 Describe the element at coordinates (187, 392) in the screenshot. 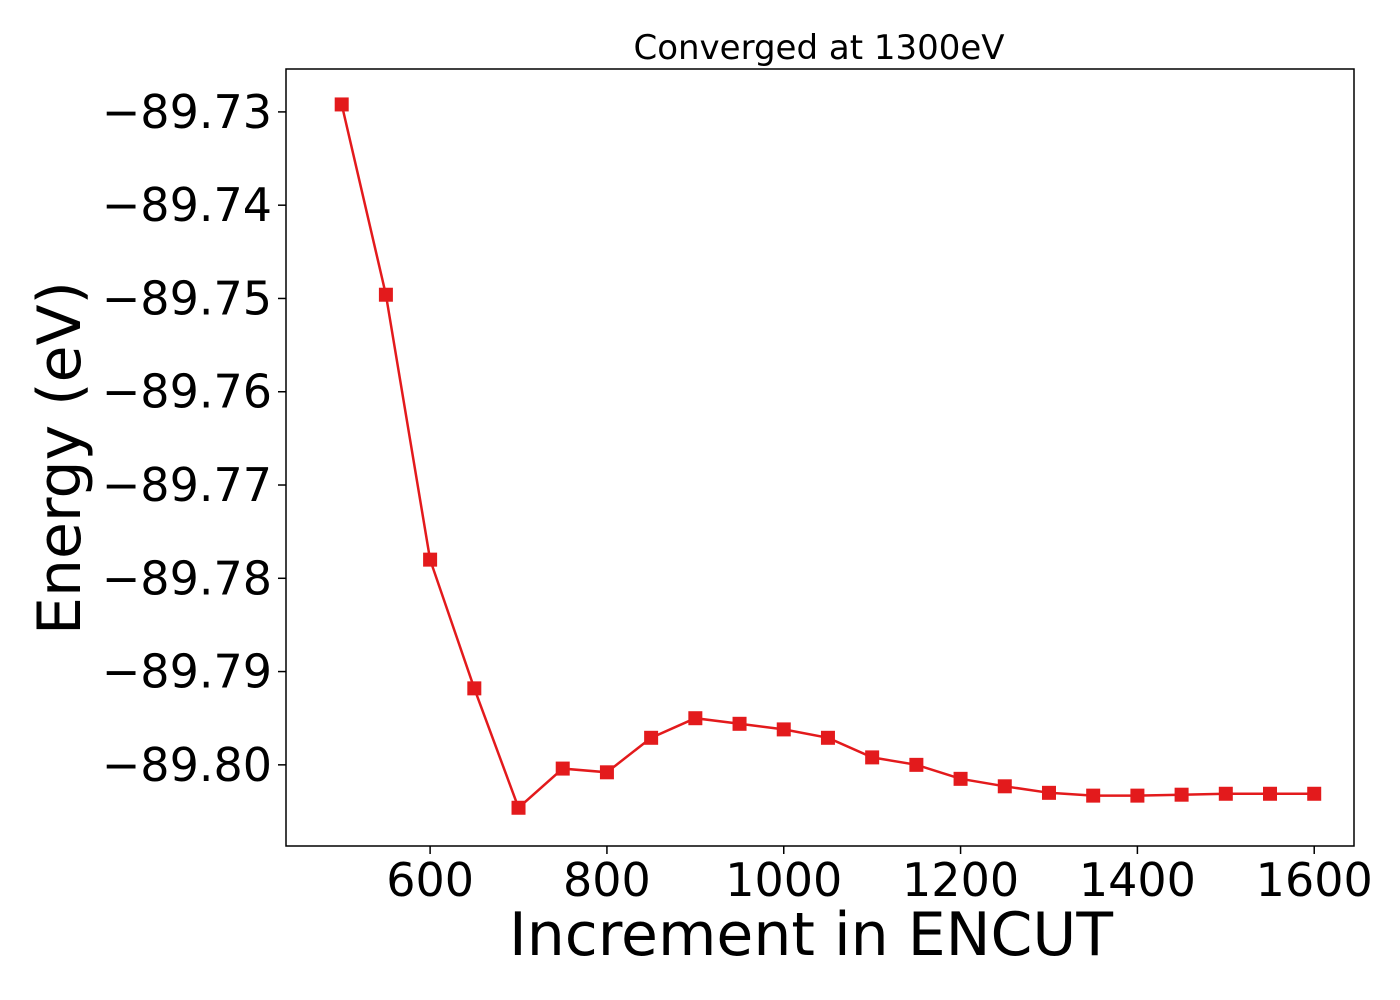

I see `y-tick-label: −89.76` at that location.